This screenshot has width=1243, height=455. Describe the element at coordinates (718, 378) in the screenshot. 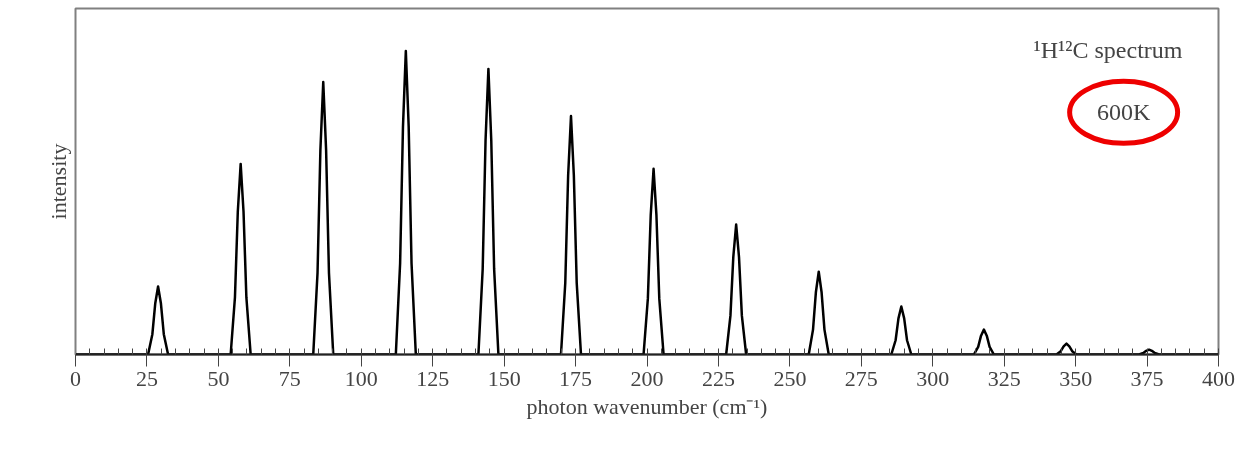

I see `x-tick-label: 225` at that location.